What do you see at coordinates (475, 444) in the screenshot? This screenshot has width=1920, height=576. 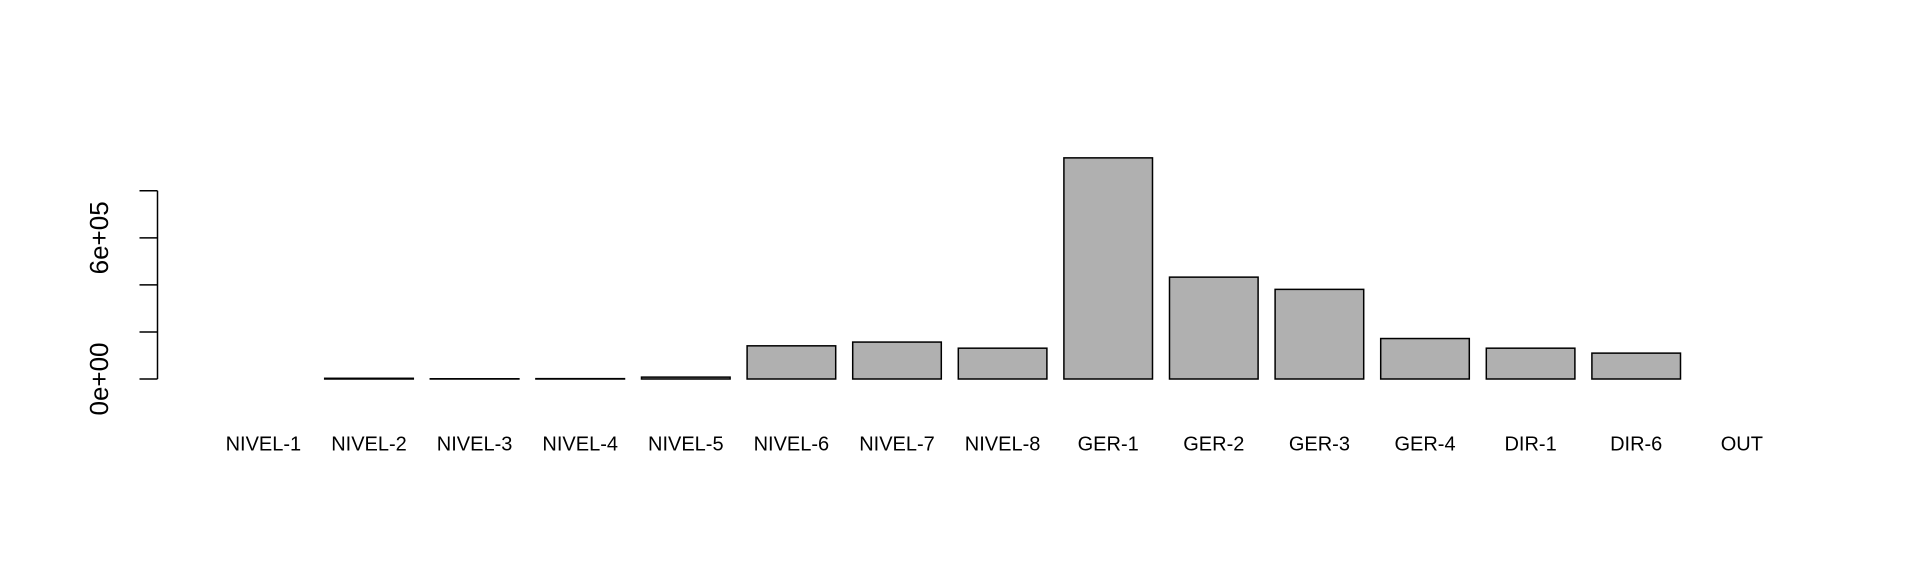 I see `x-tick-label: NIVEL-3` at bounding box center [475, 444].